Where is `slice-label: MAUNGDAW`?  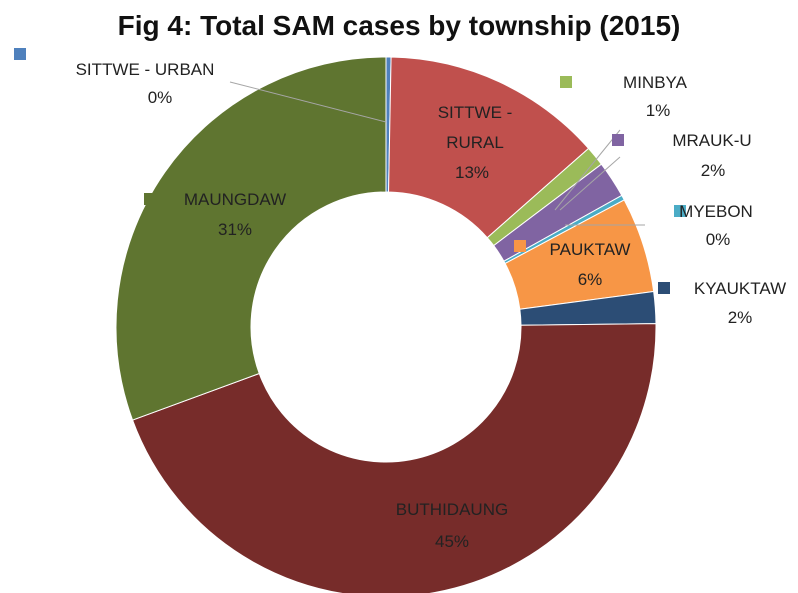 slice-label: MAUNGDAW is located at coordinates (235, 199).